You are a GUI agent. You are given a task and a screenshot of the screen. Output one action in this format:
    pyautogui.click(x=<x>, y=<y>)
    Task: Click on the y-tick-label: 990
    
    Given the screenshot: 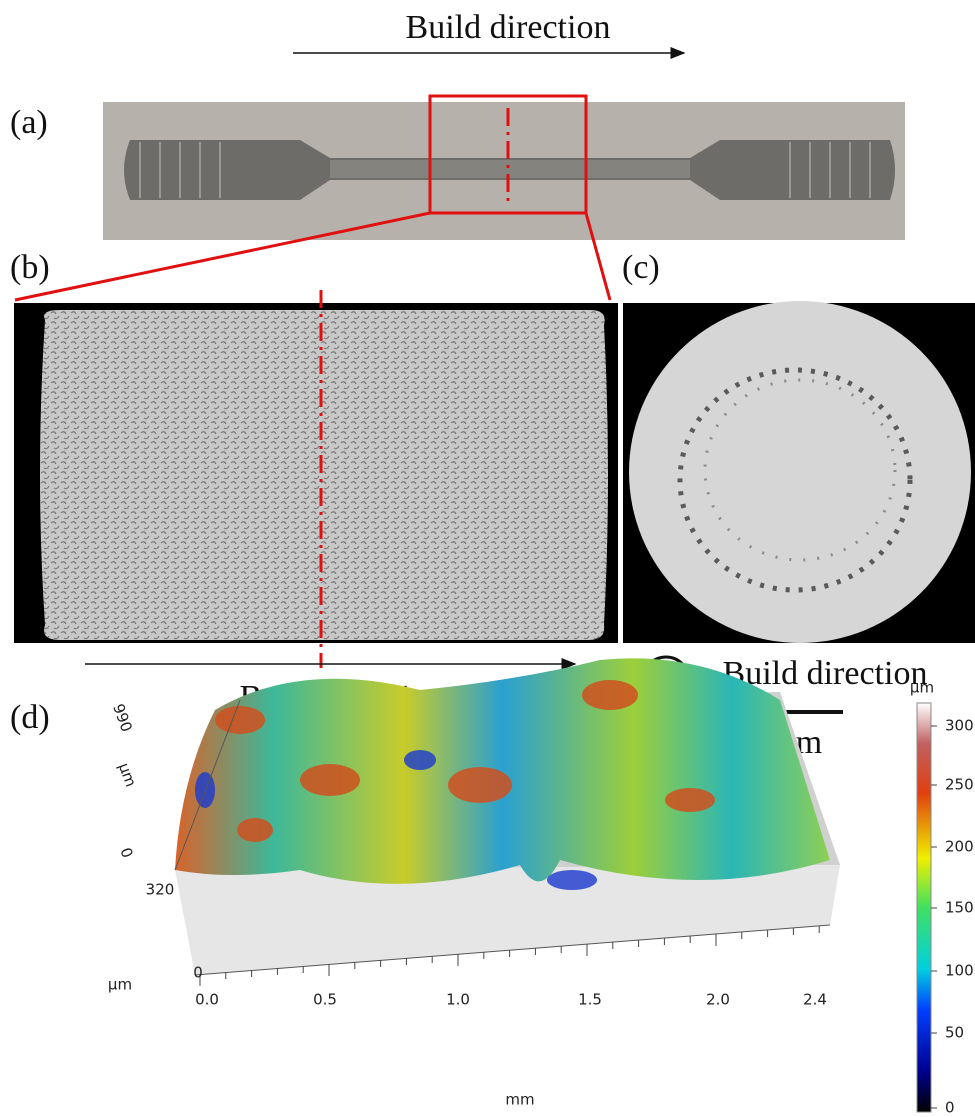 What is the action you would take?
    pyautogui.click(x=122, y=717)
    